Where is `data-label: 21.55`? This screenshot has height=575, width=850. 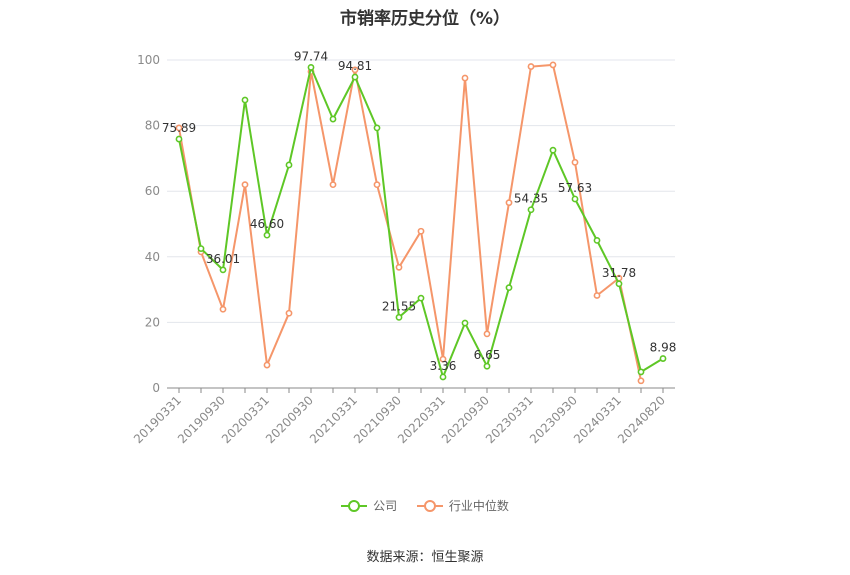 data-label: 21.55 is located at coordinates (399, 306).